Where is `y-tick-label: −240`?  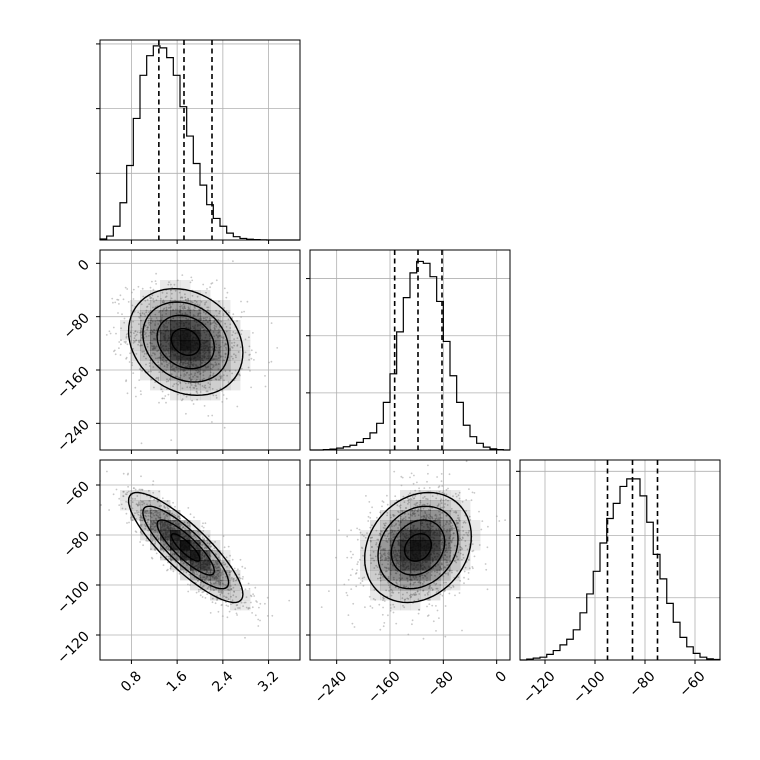
y-tick-label: −240 is located at coordinates (73, 436).